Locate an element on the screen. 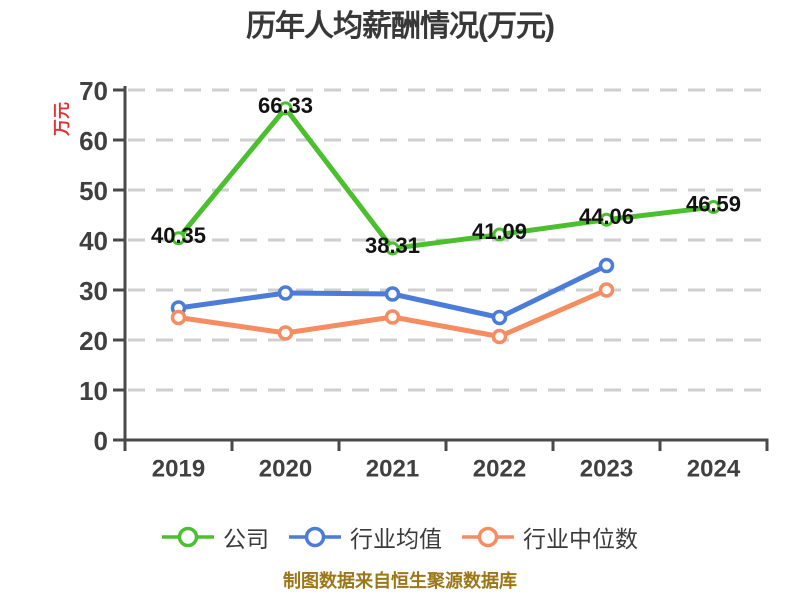 The width and height of the screenshot is (800, 600). data-point-value-label: 46.59 is located at coordinates (713, 204).